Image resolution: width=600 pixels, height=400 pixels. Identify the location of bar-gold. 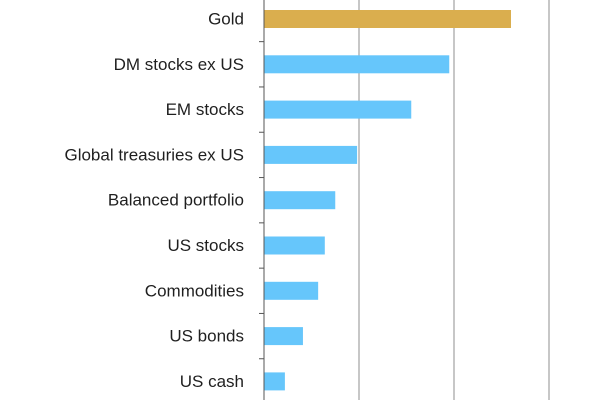
(387, 19).